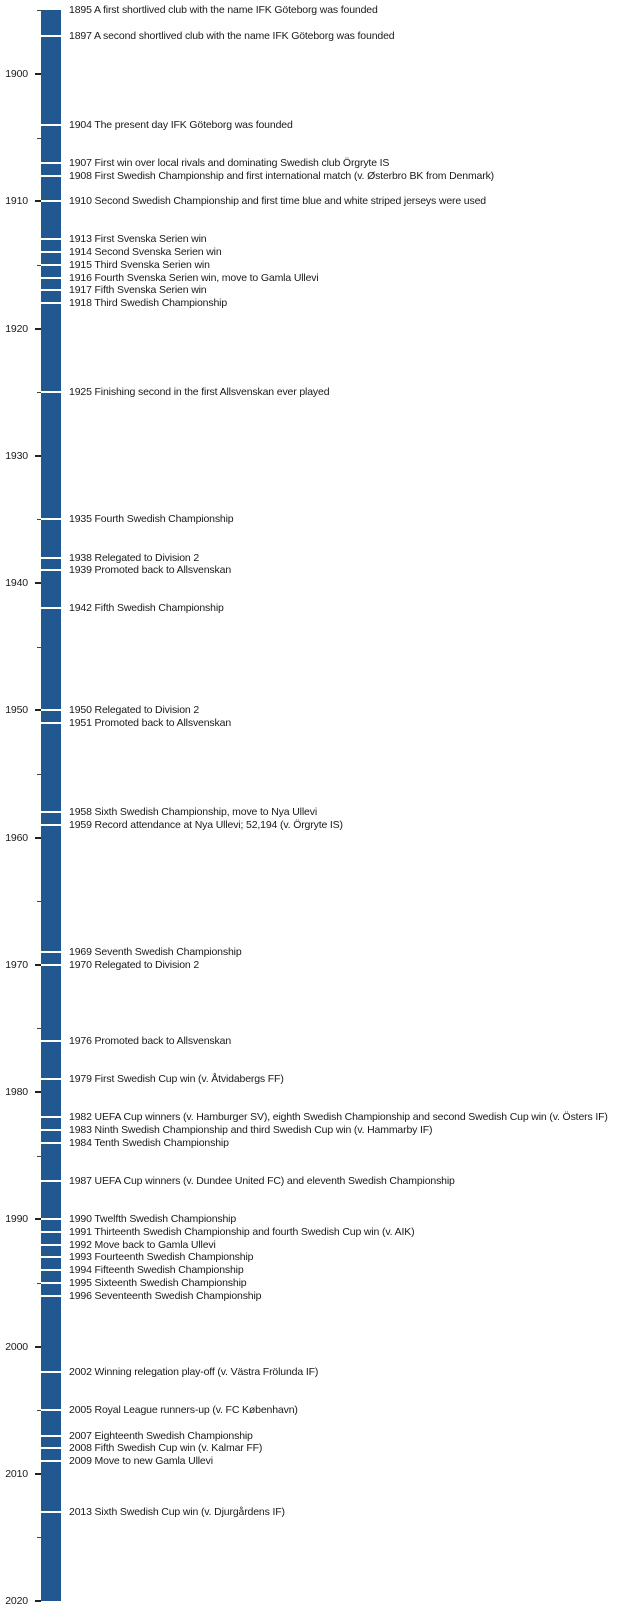 Image resolution: width=640 pixels, height=1610 pixels. What do you see at coordinates (80, 1371) in the screenshot?
I see `event-year: 2002` at bounding box center [80, 1371].